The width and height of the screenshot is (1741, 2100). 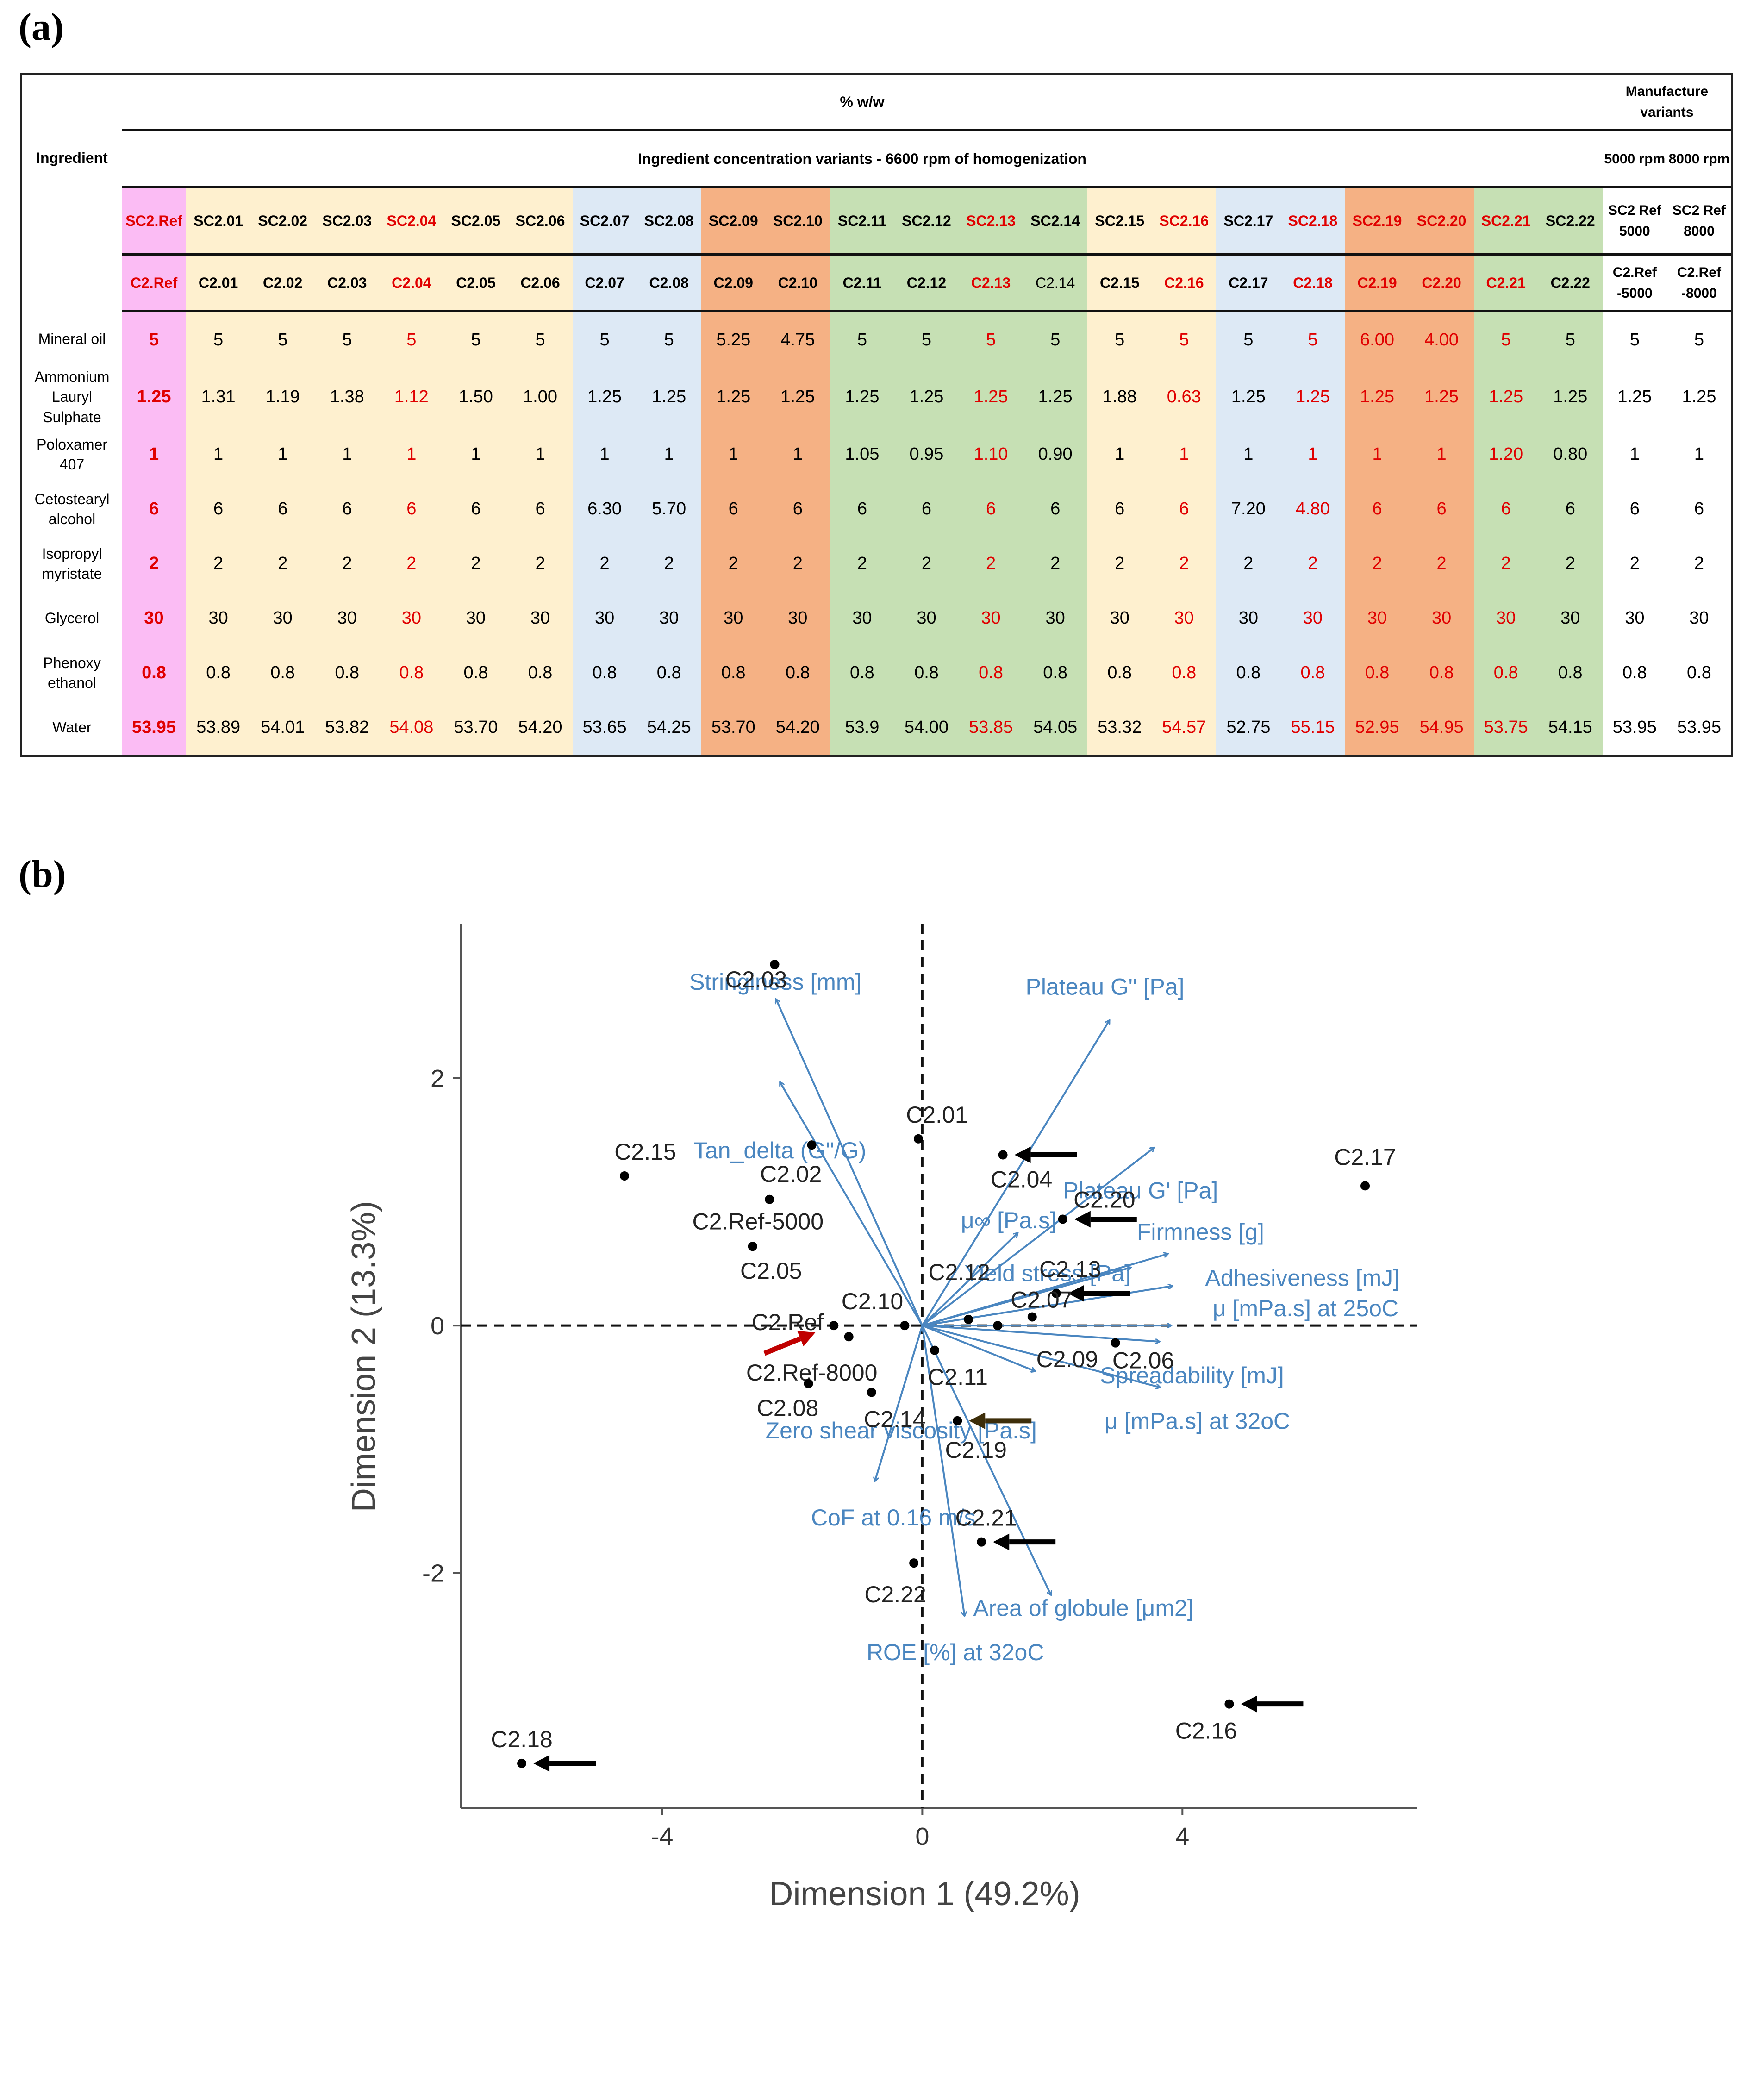 What do you see at coordinates (1570, 222) in the screenshot?
I see `sample-code-sc: SC2.22` at bounding box center [1570, 222].